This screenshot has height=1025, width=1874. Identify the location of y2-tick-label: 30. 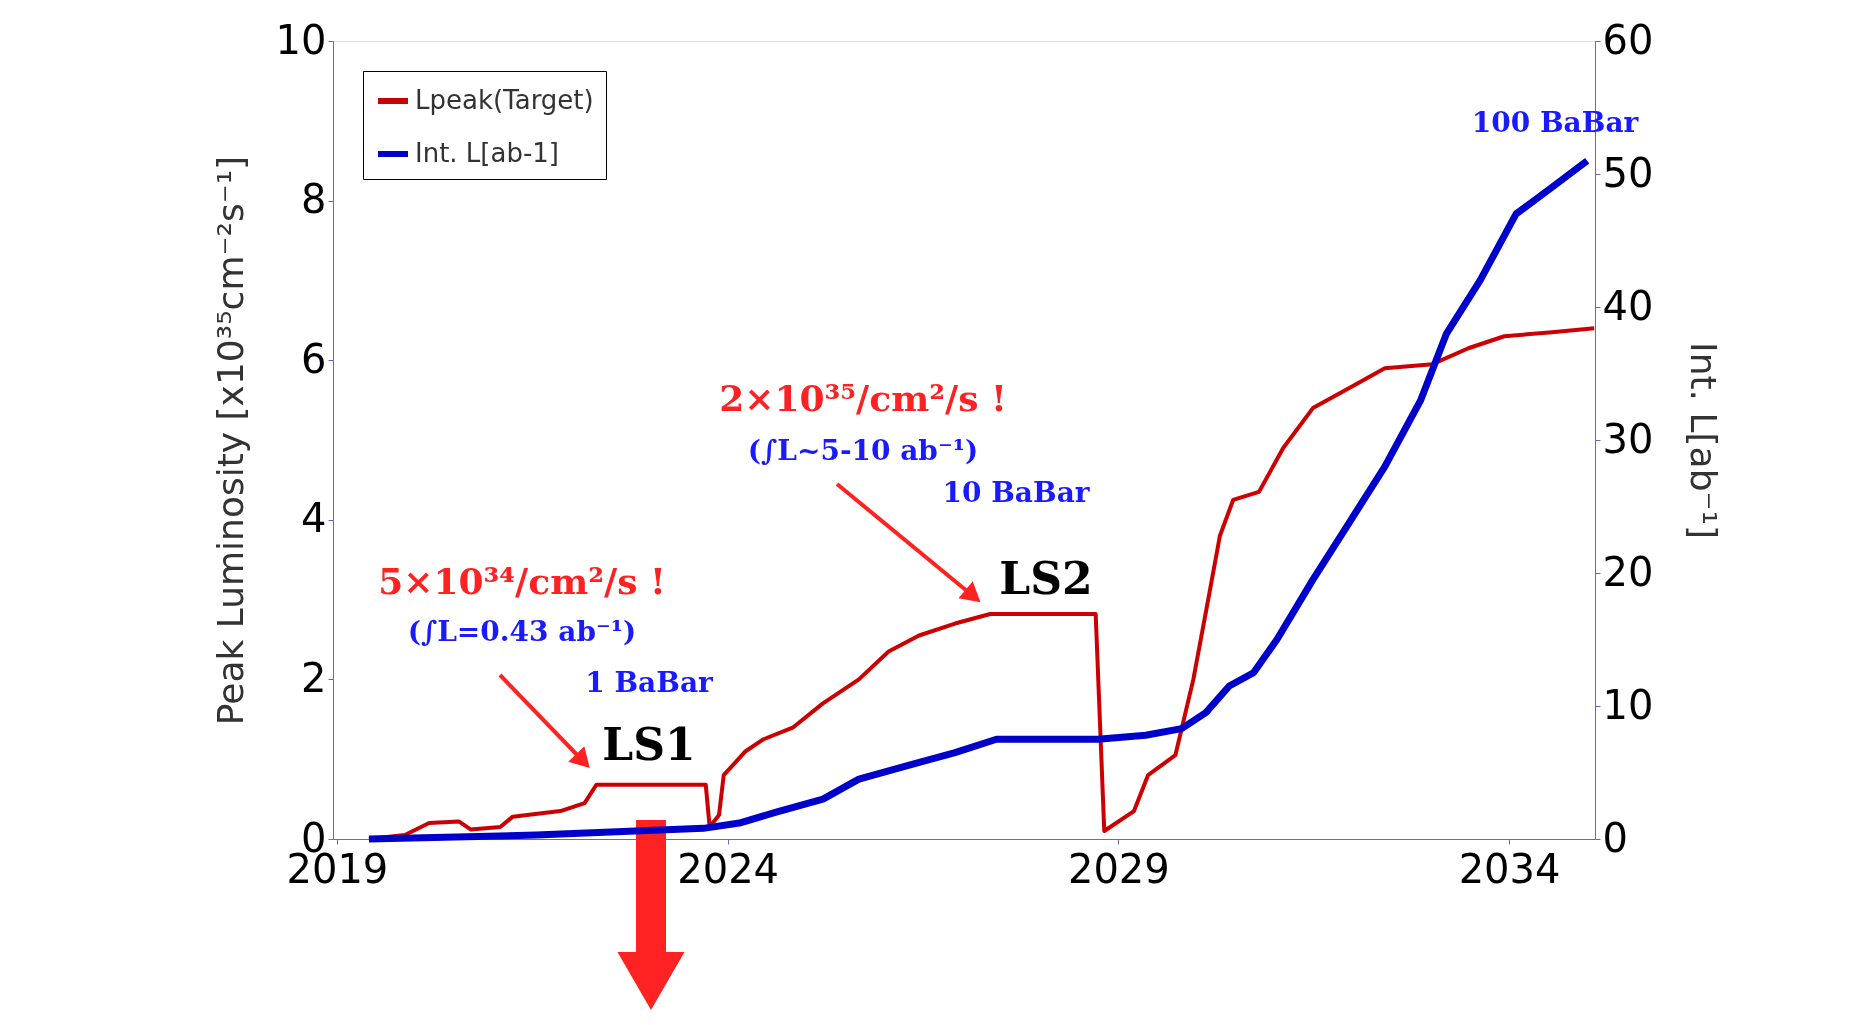
(1628, 438).